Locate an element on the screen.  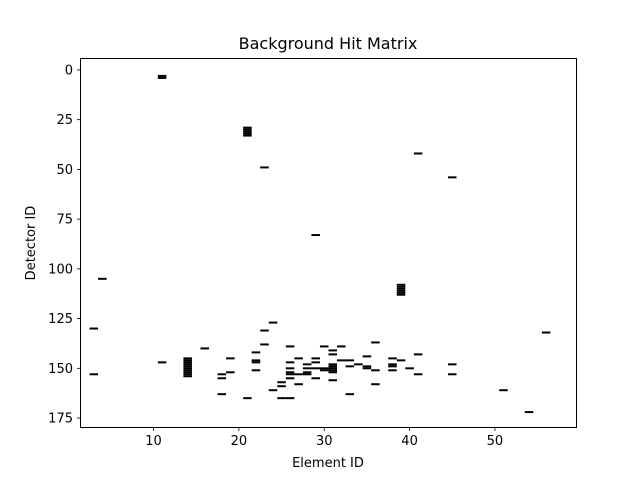
x-axis: 10 20 30 40 50 is located at coordinates (324, 438).